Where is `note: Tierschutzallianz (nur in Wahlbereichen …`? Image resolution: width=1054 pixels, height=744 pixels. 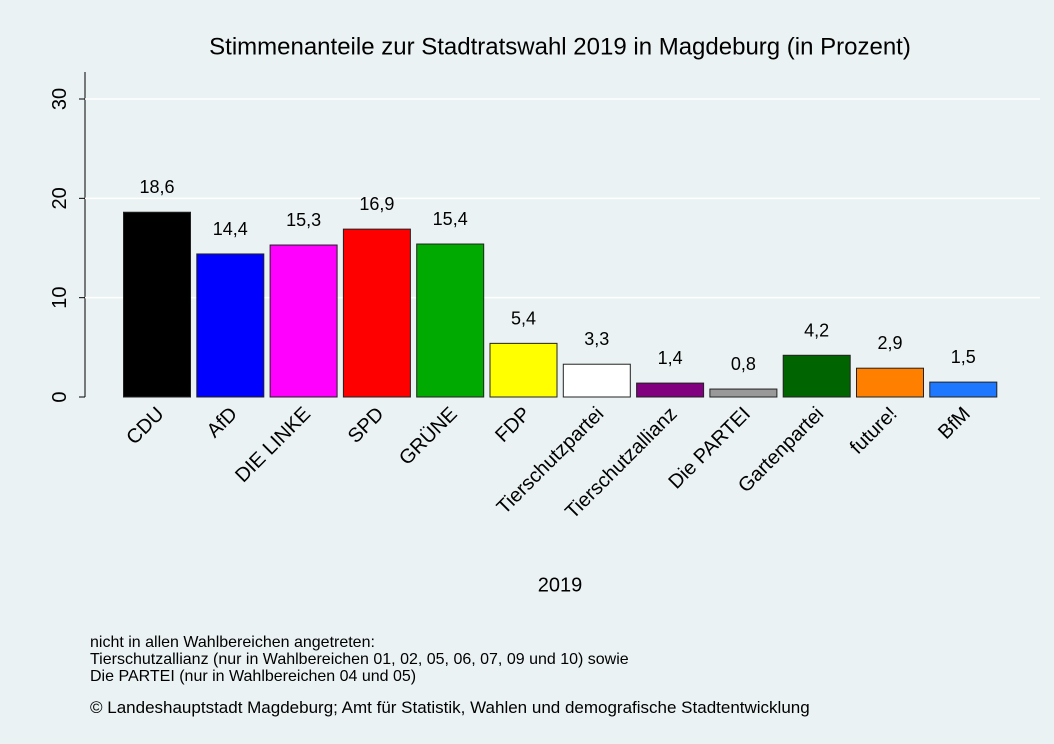 note: Tierschutzallianz (nur in Wahlbereichen … is located at coordinates (359, 659).